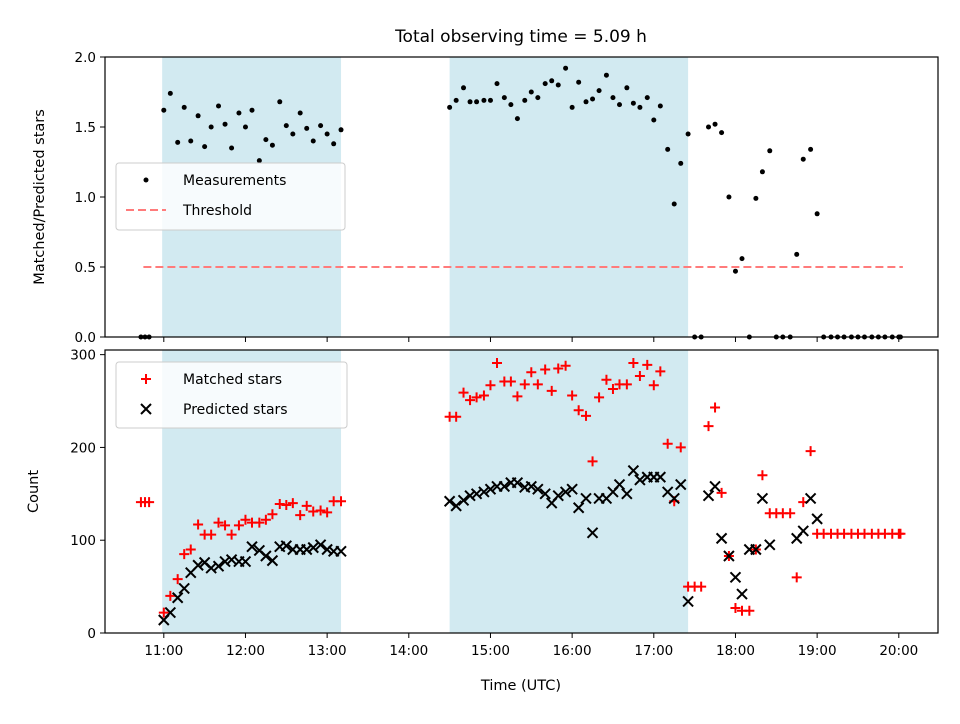  What do you see at coordinates (217, 211) in the screenshot?
I see `ratio-legend-label-2: Threshold` at bounding box center [217, 211].